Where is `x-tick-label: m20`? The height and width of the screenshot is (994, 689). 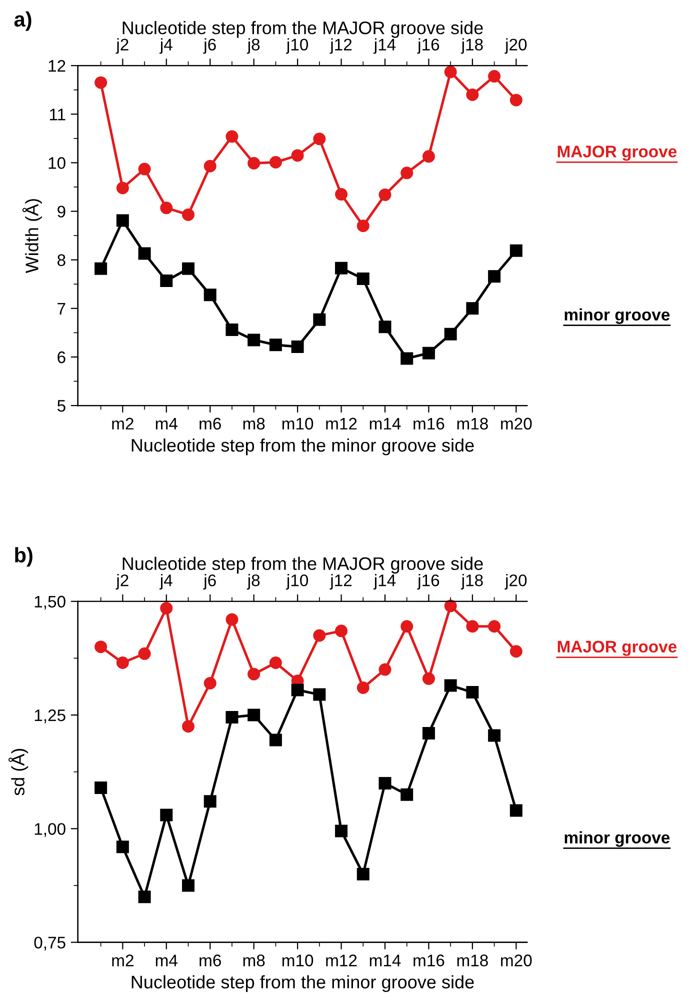
x-tick-label: m20 is located at coordinates (516, 960).